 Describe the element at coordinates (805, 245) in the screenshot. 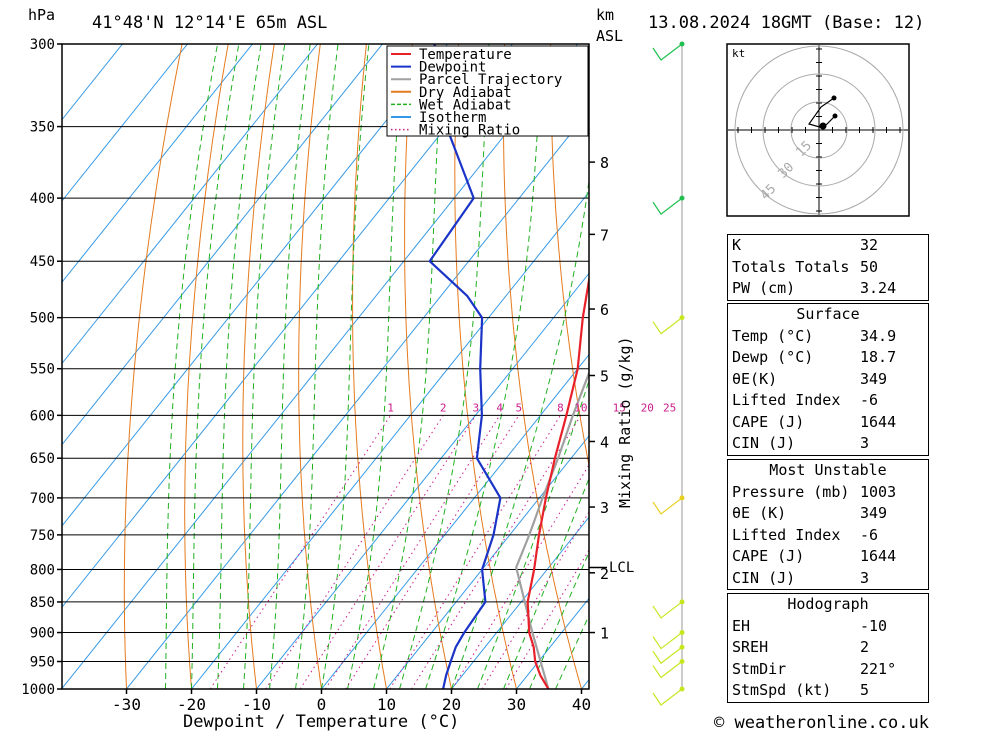

I see `index-row-k: K 32` at that location.